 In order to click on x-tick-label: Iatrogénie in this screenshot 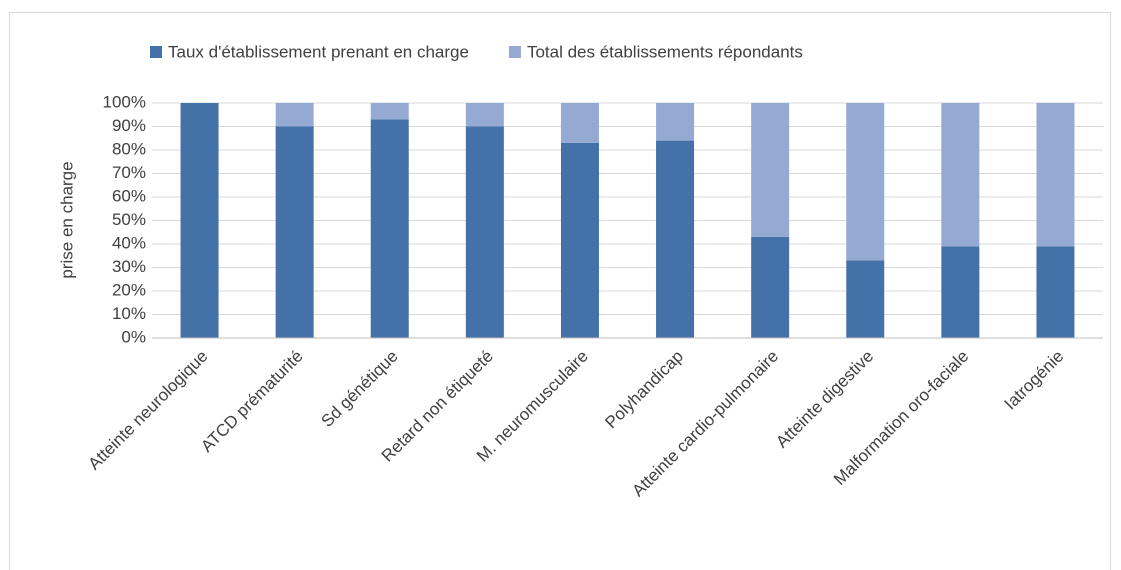, I will do `click(1034, 380)`.